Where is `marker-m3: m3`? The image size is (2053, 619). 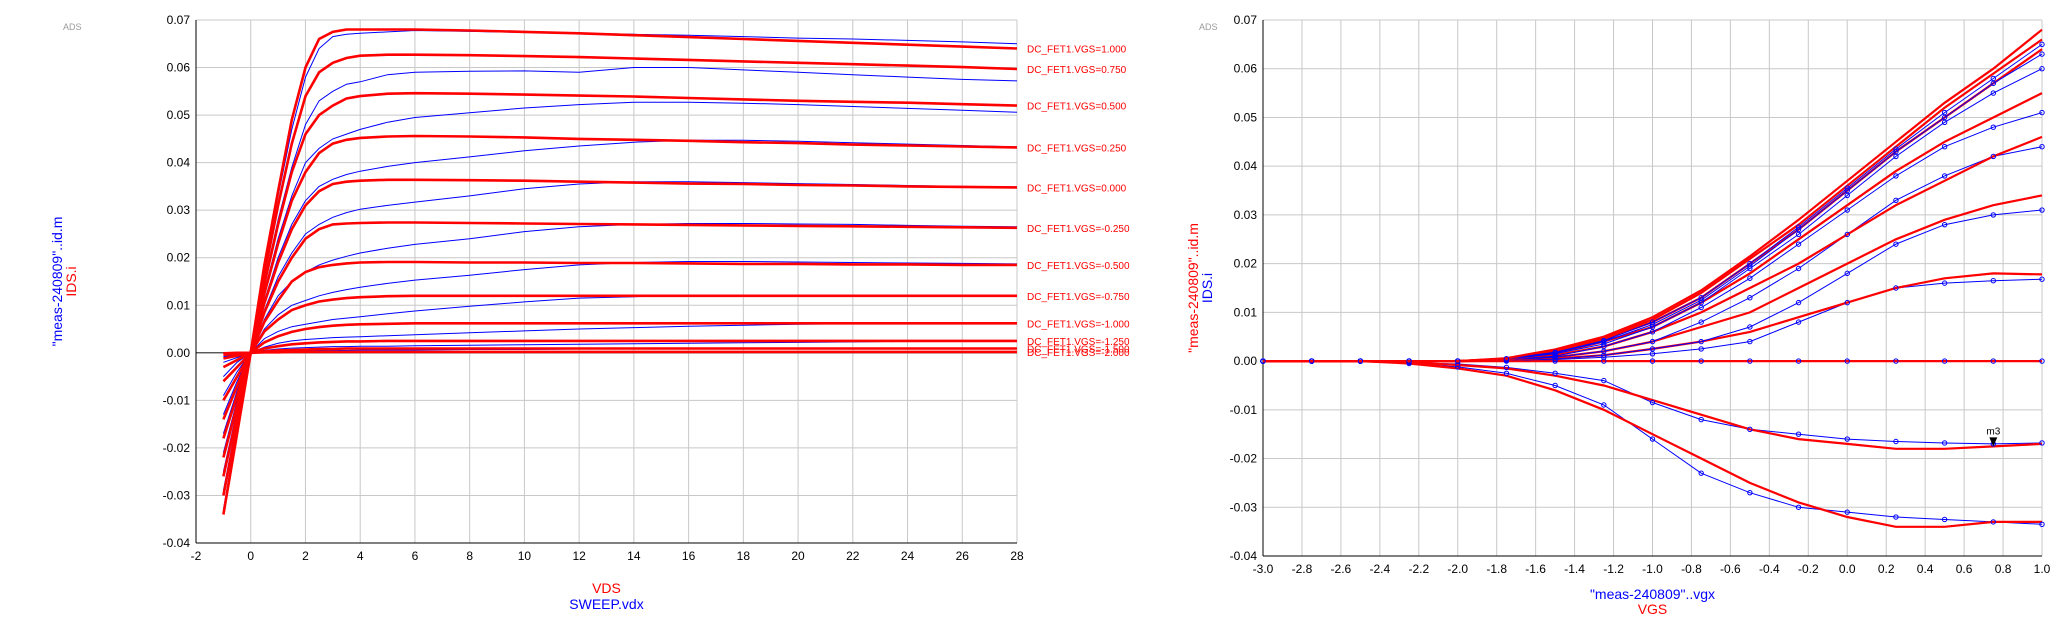 marker-m3: m3 is located at coordinates (1993, 436).